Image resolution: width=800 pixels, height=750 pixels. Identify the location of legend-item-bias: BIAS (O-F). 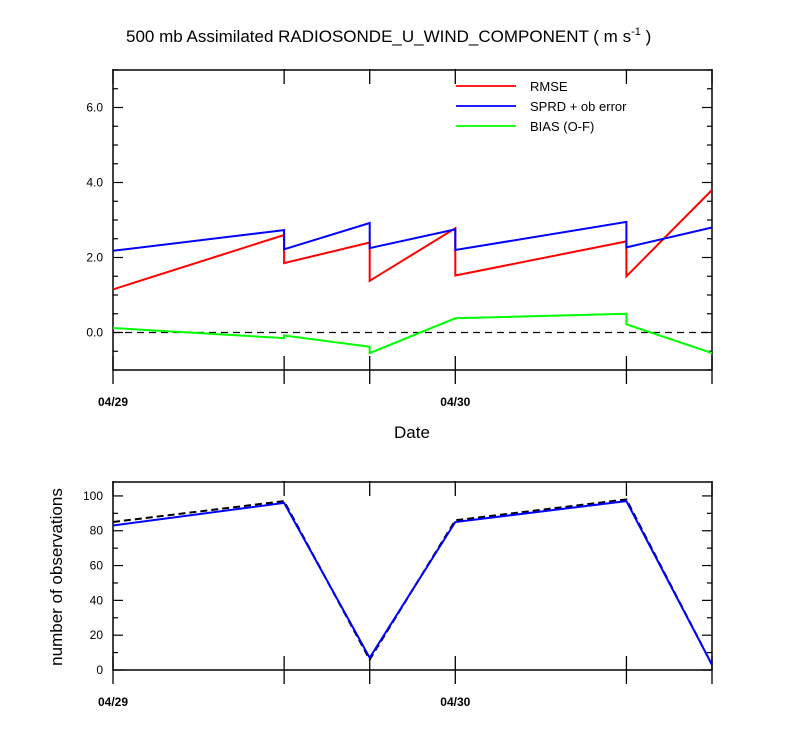
(525, 126).